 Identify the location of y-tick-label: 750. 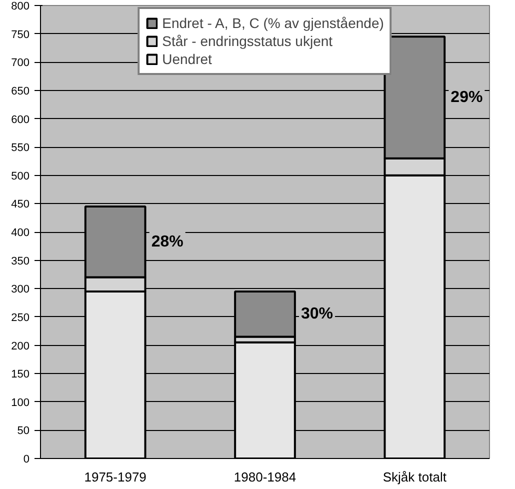
(20, 34).